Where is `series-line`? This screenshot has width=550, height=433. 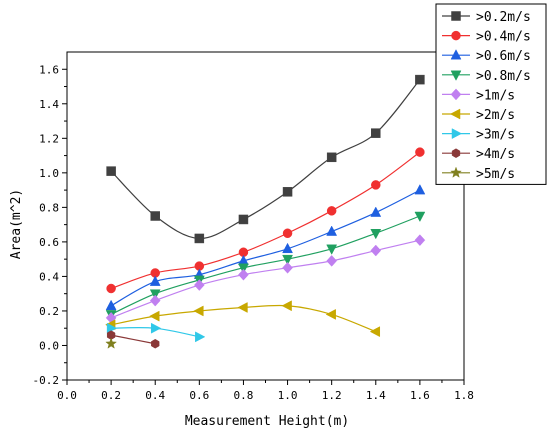 series-line is located at coordinates (133, 339).